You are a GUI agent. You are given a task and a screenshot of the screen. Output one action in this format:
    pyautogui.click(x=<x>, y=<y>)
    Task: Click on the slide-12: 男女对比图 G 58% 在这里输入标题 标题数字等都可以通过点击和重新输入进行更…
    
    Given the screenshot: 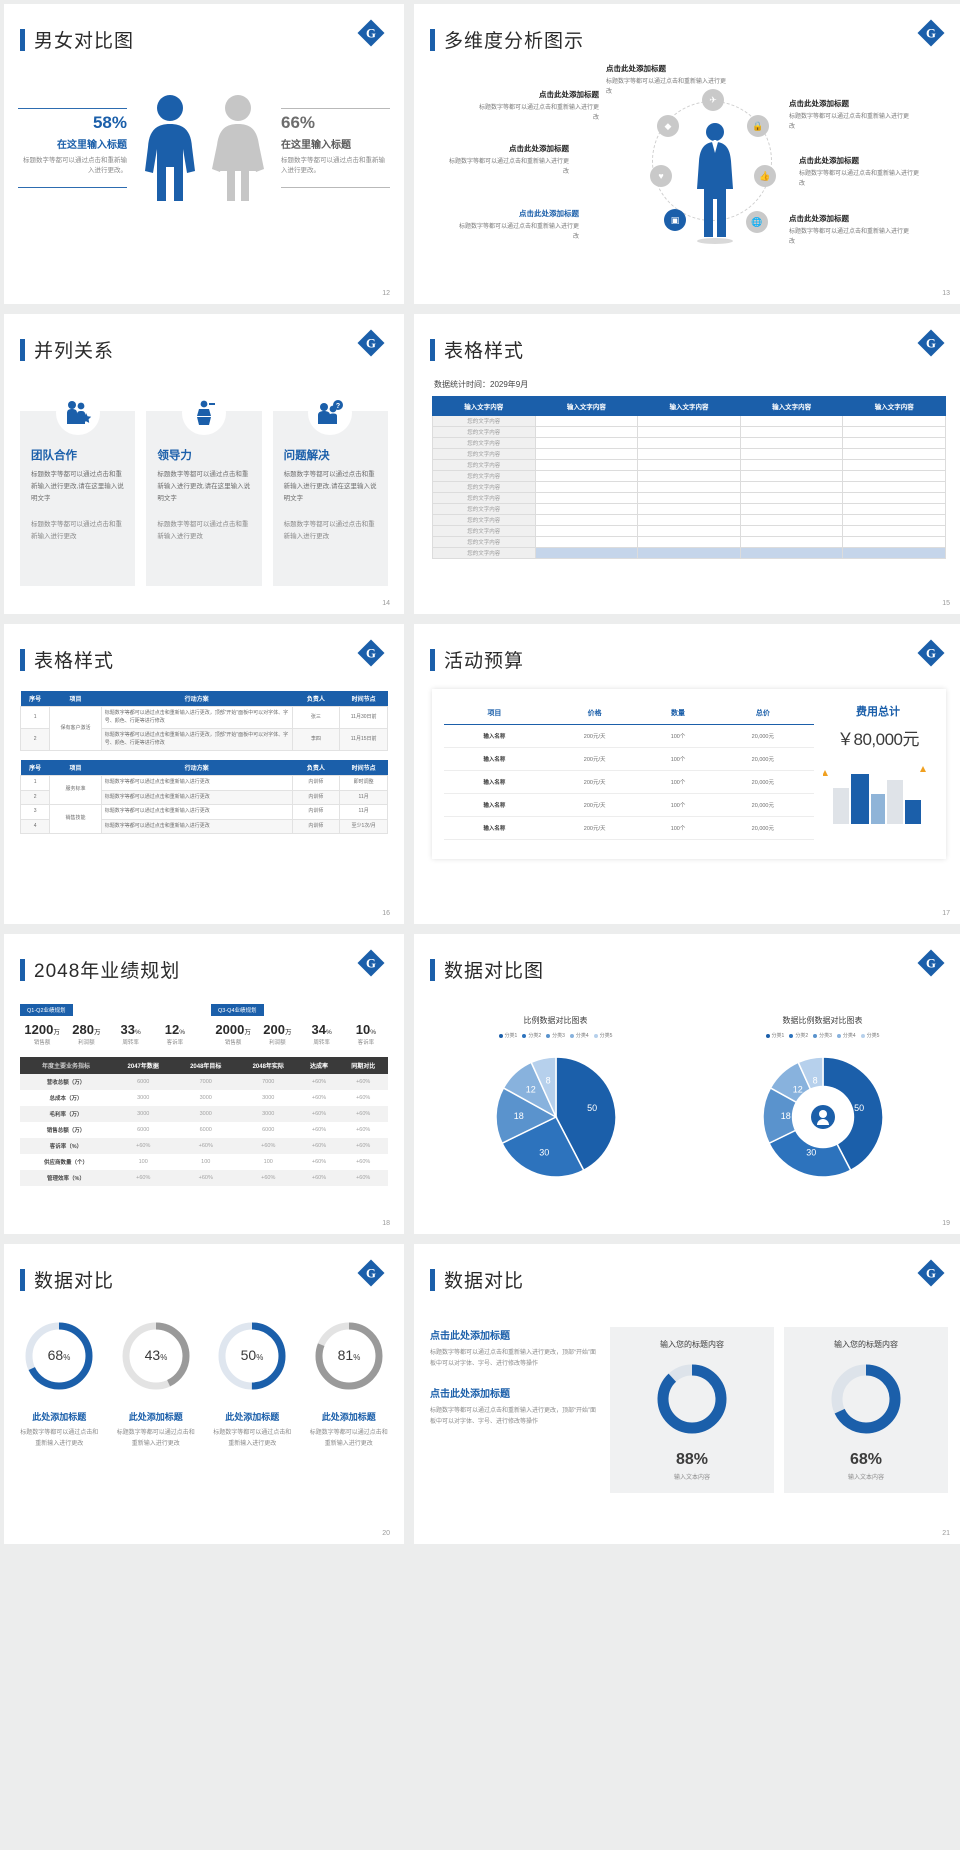 What is the action you would take?
    pyautogui.click(x=204, y=154)
    